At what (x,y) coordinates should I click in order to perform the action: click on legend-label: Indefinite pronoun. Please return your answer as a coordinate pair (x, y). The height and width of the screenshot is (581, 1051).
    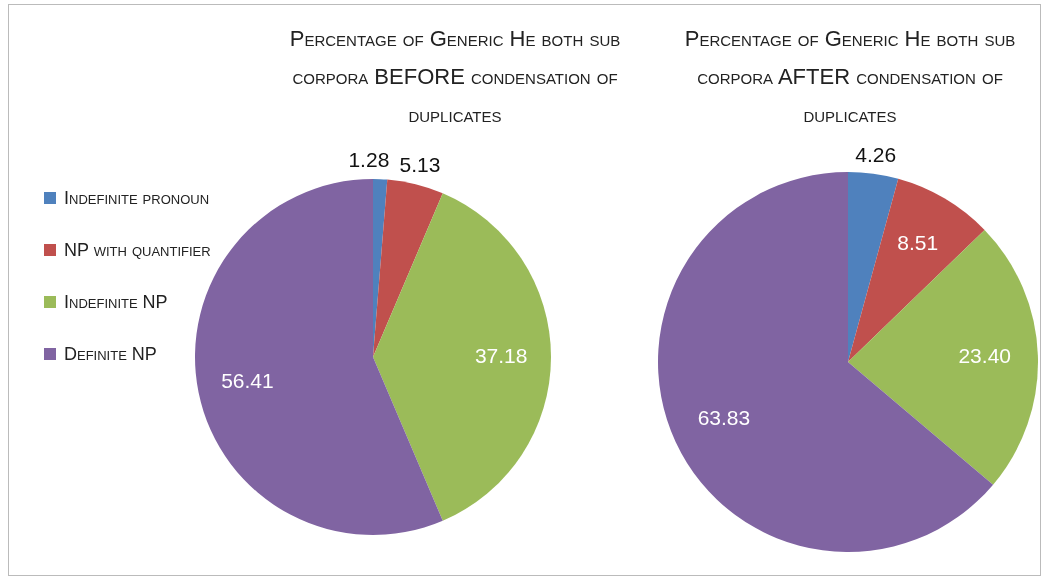
    Looking at the image, I should click on (137, 198).